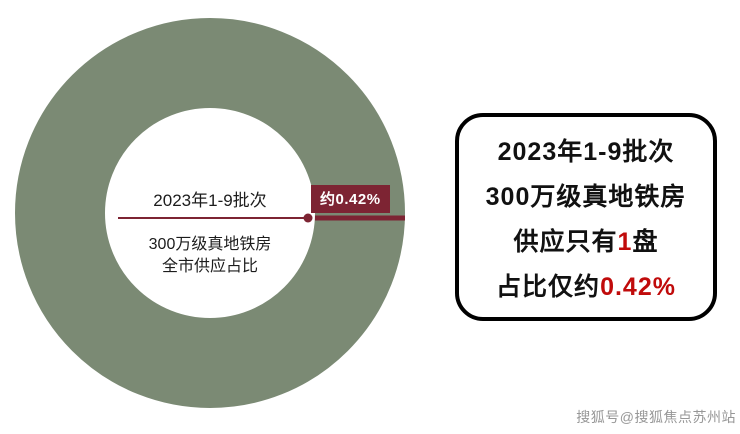 The height and width of the screenshot is (434, 740). I want to click on callout-line-4-prefix: 占比仅约, so click(548, 286).